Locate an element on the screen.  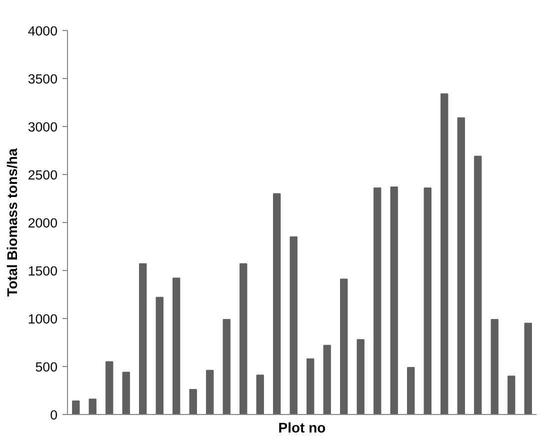
y-tick-label: 3000 is located at coordinates (43, 127).